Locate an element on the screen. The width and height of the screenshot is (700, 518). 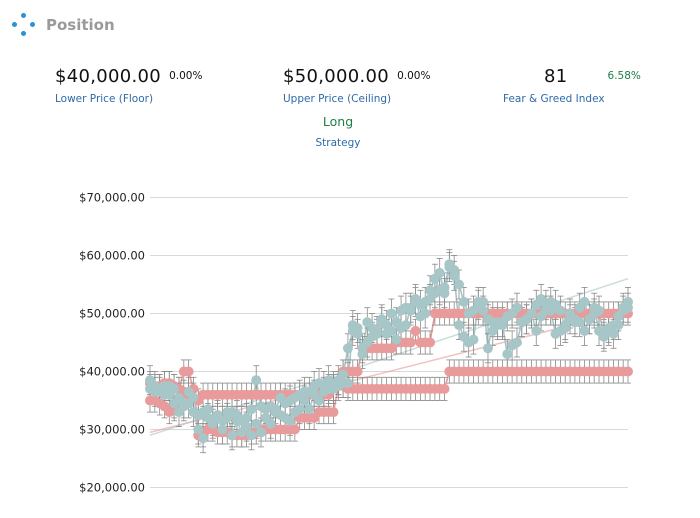
y-tick-label: $30,000.00 is located at coordinates (112, 430).